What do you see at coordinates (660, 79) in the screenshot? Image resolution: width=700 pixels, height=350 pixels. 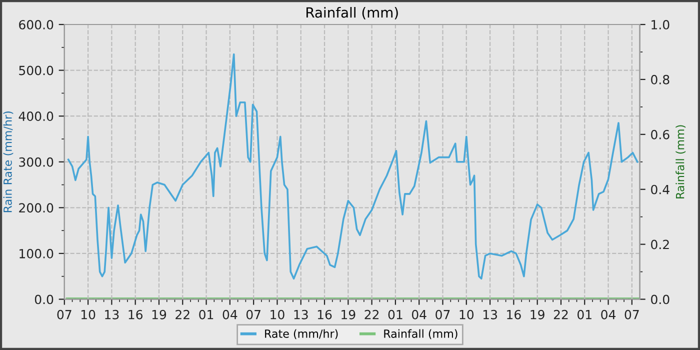 I see `y2-tick-label: 0.8` at bounding box center [660, 79].